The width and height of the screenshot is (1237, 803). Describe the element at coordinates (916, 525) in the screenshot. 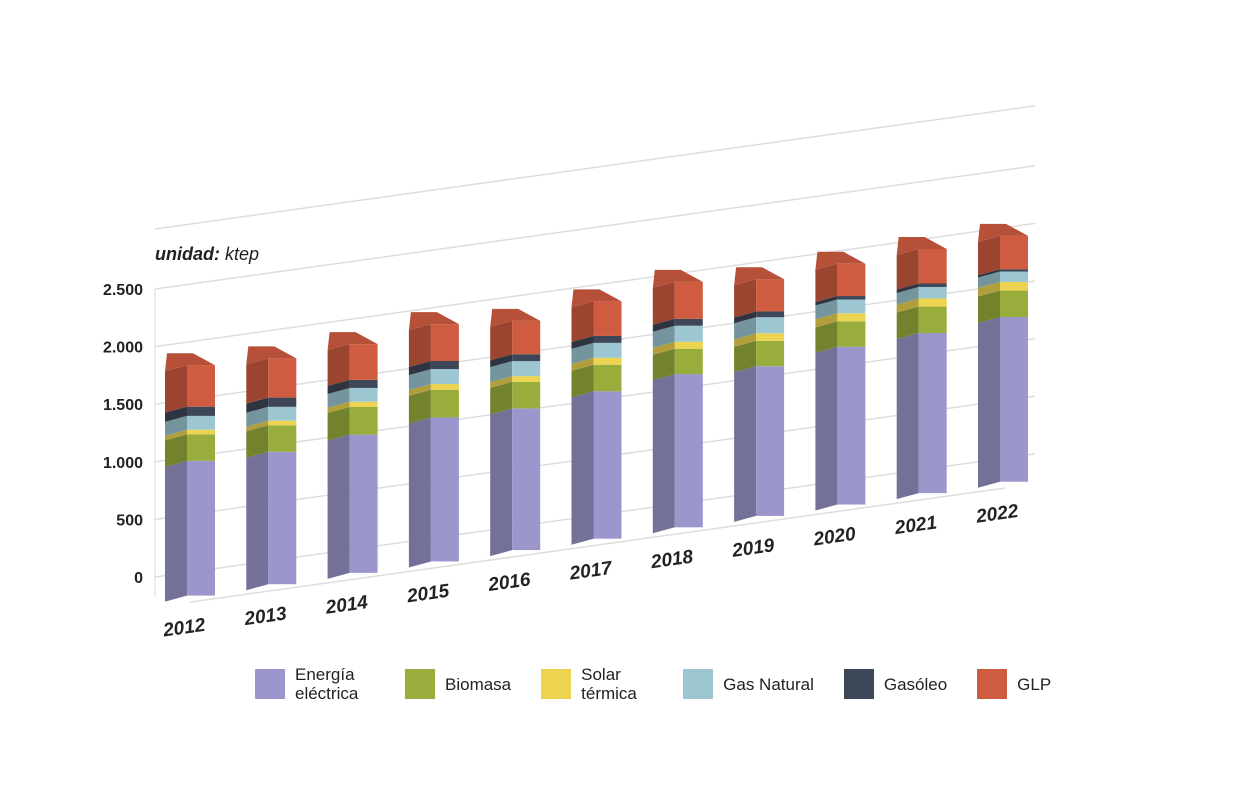

I see `x-tick-label: 2021` at that location.